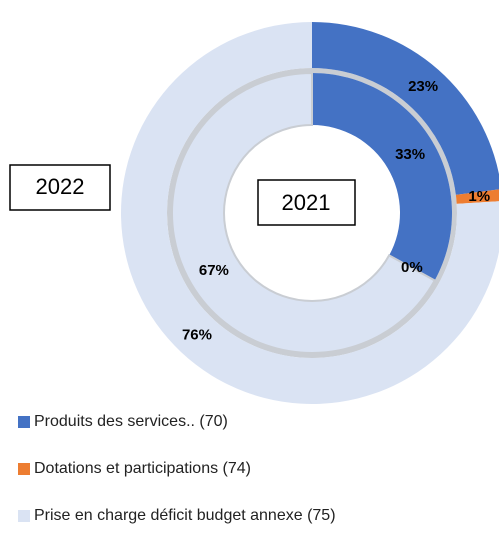 The image size is (499, 534). What do you see at coordinates (214, 270) in the screenshot?
I see `data-label: 67%` at bounding box center [214, 270].